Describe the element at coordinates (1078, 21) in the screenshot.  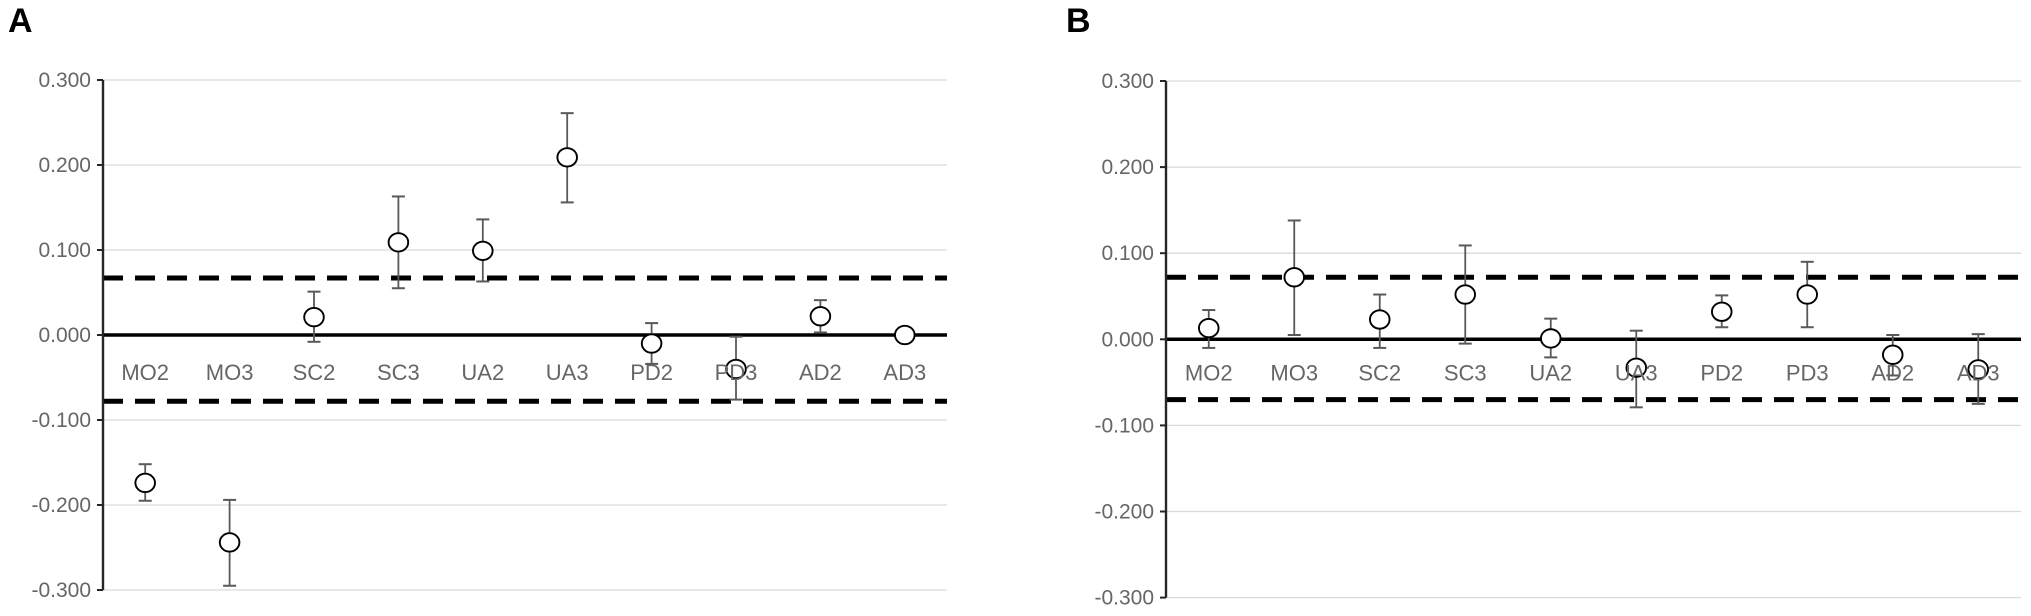
I see `panel-label-b: B` at that location.